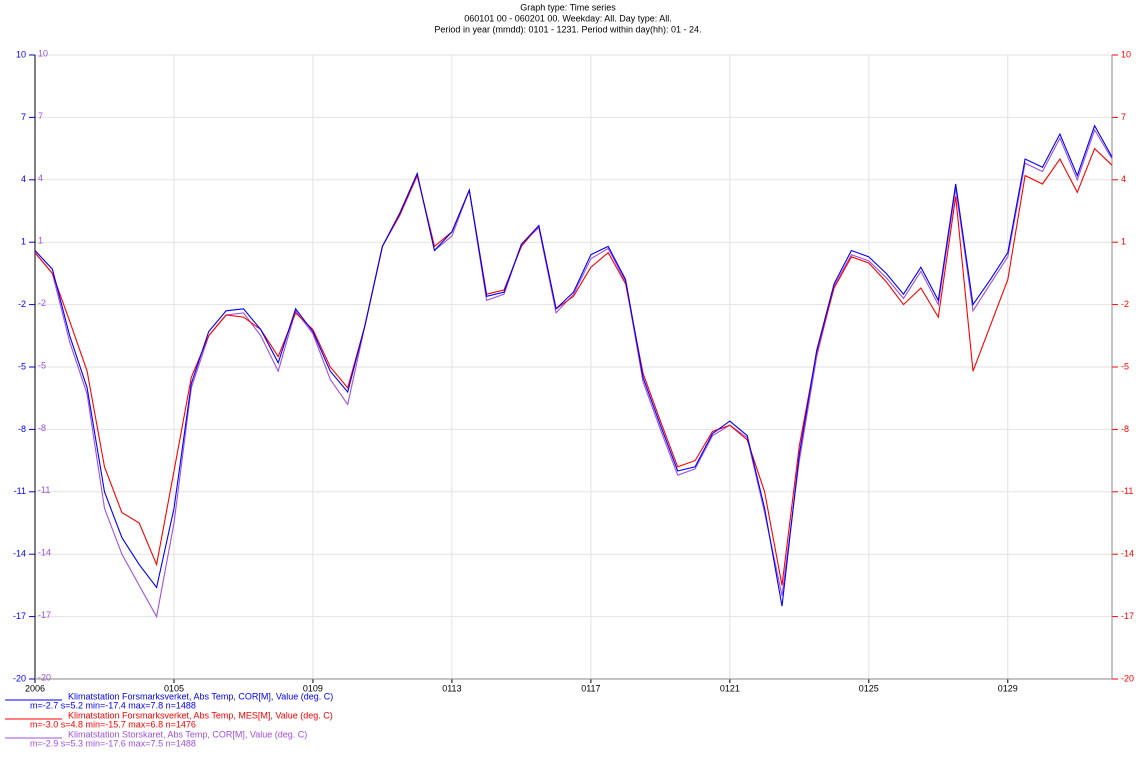 This screenshot has width=1136, height=765. What do you see at coordinates (113, 705) in the screenshot?
I see `legend-stats: m=-2.7 s=5.2 min=-17.4 max=7.8 n=1488` at bounding box center [113, 705].